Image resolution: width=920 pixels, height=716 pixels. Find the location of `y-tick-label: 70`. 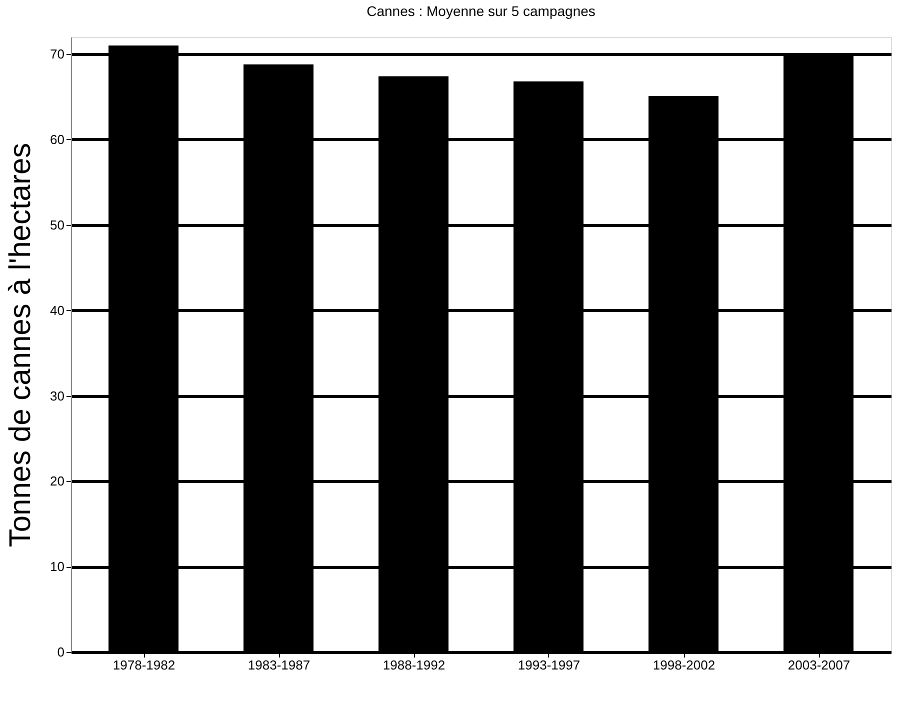

y-tick-label: 70 is located at coordinates (57, 54).